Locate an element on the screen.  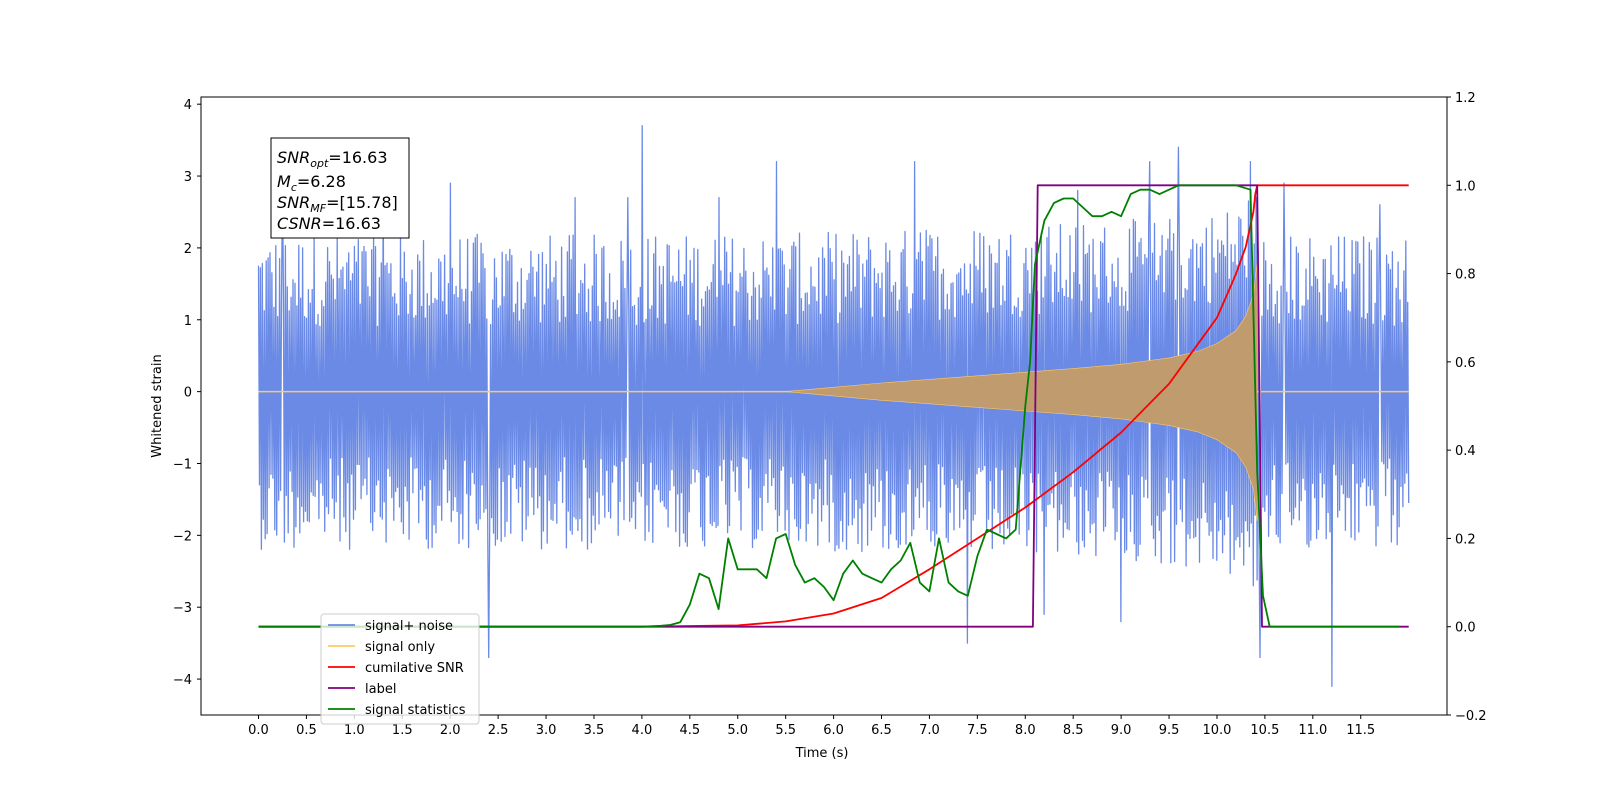
snr-mf-sub: MF is located at coordinates (318, 208).